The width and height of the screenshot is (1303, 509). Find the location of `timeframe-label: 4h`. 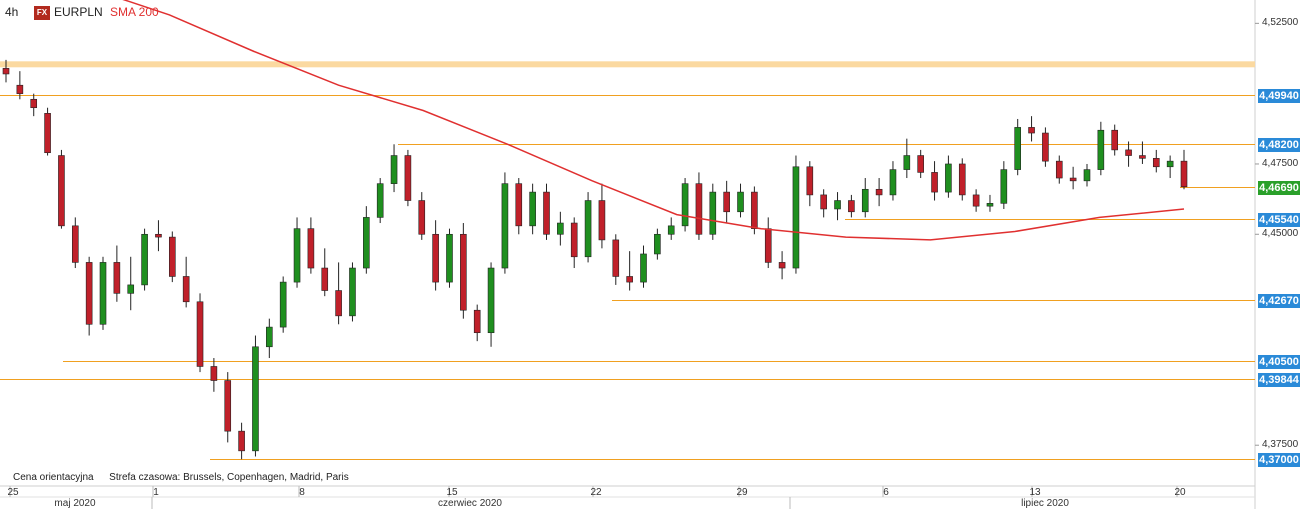

timeframe-label: 4h is located at coordinates (12, 12).